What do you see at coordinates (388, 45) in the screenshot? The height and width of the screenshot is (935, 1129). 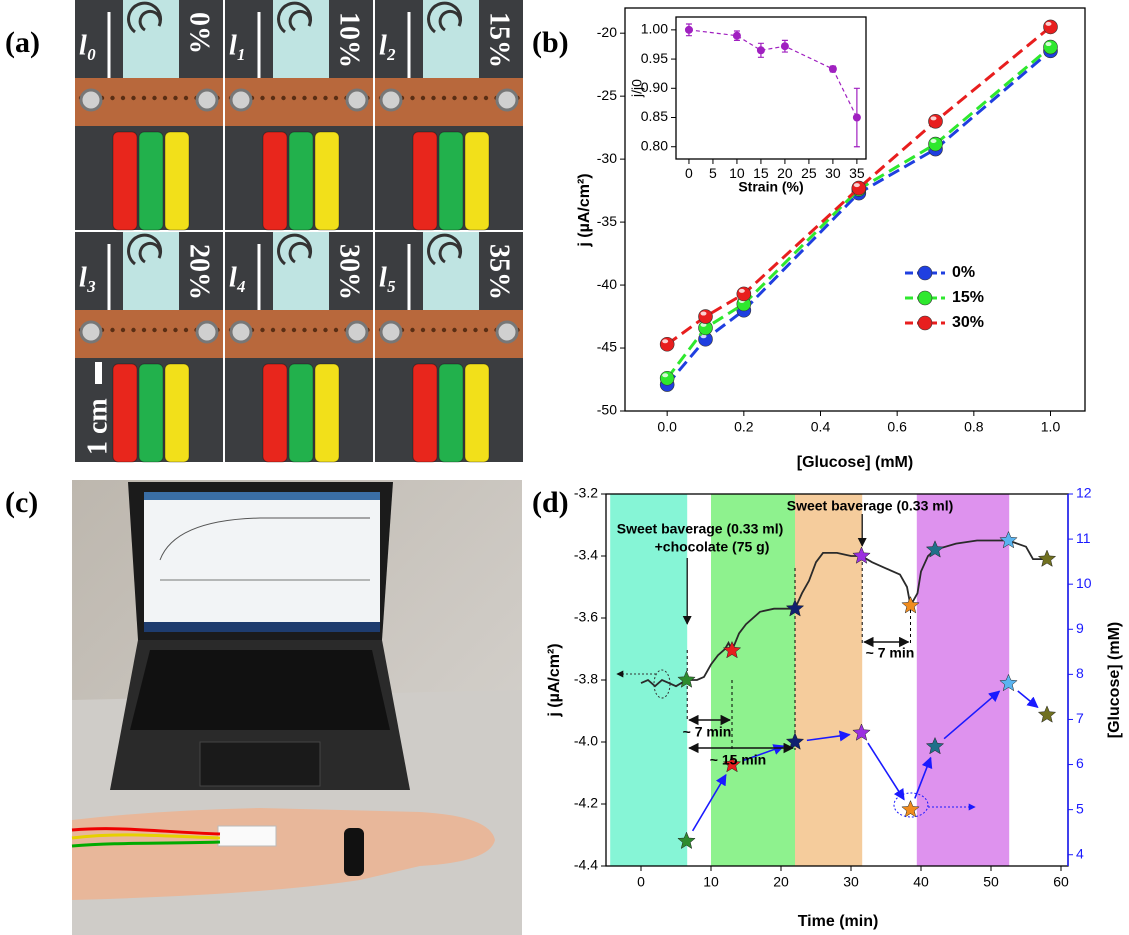 I see `length-label: l₂` at bounding box center [388, 45].